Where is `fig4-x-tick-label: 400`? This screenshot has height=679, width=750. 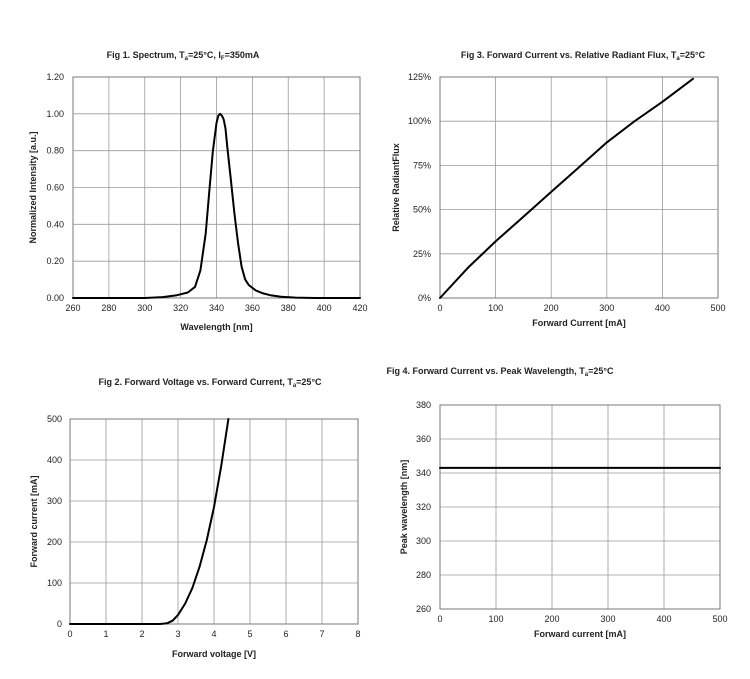
fig4-x-tick-label: 400 is located at coordinates (663, 619).